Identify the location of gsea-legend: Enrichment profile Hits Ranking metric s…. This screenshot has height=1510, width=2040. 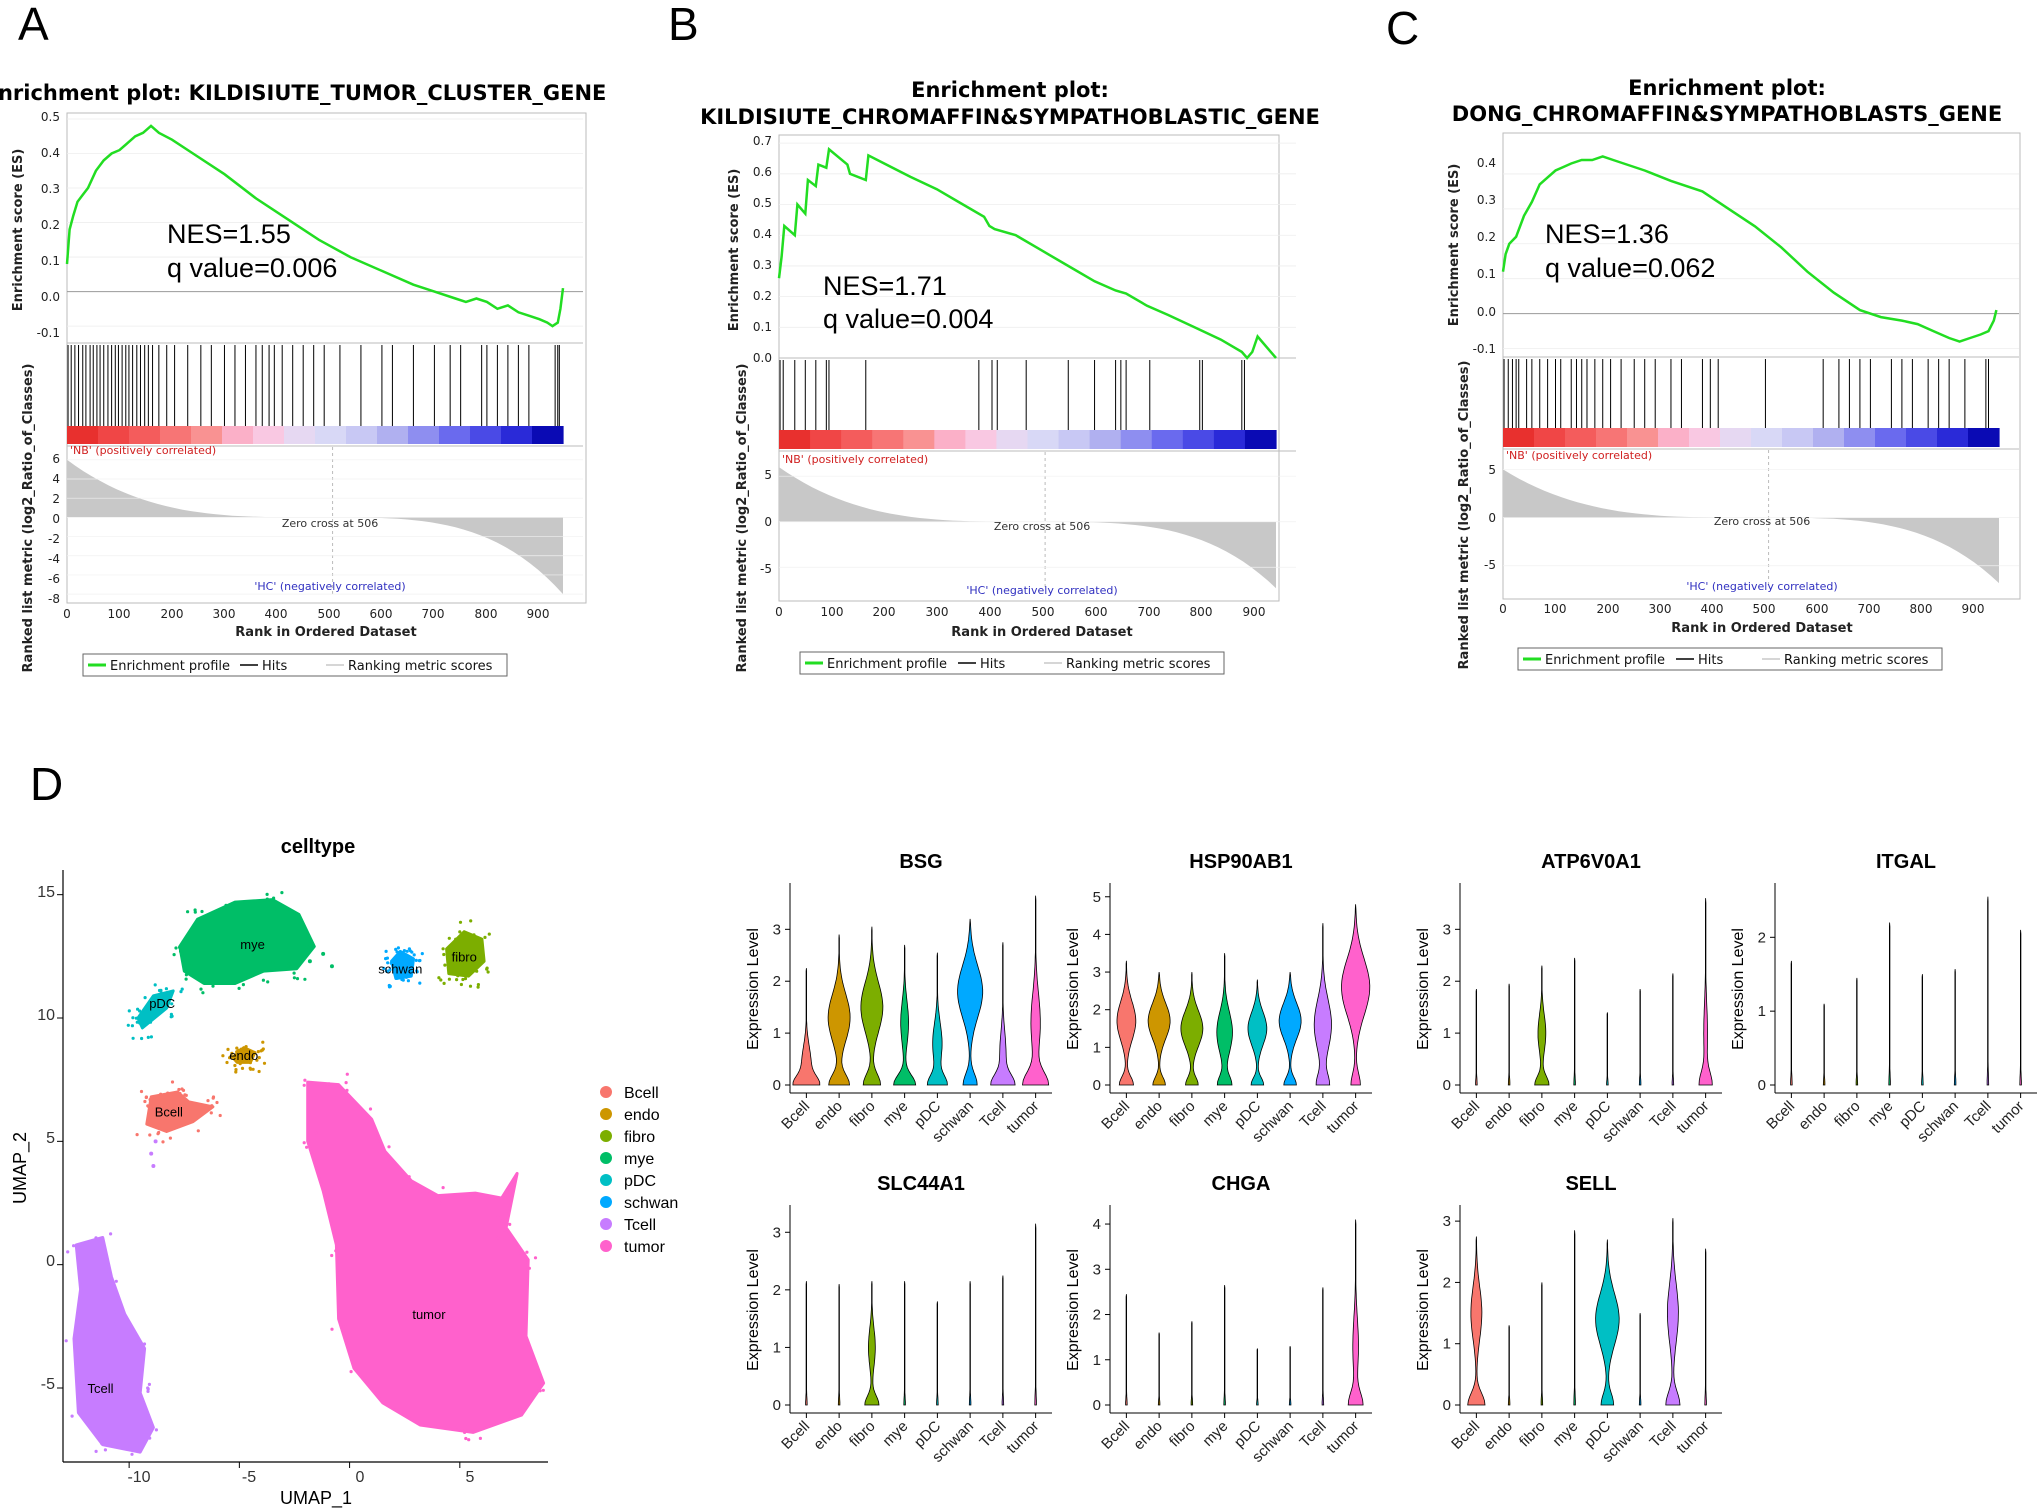
(1012, 663).